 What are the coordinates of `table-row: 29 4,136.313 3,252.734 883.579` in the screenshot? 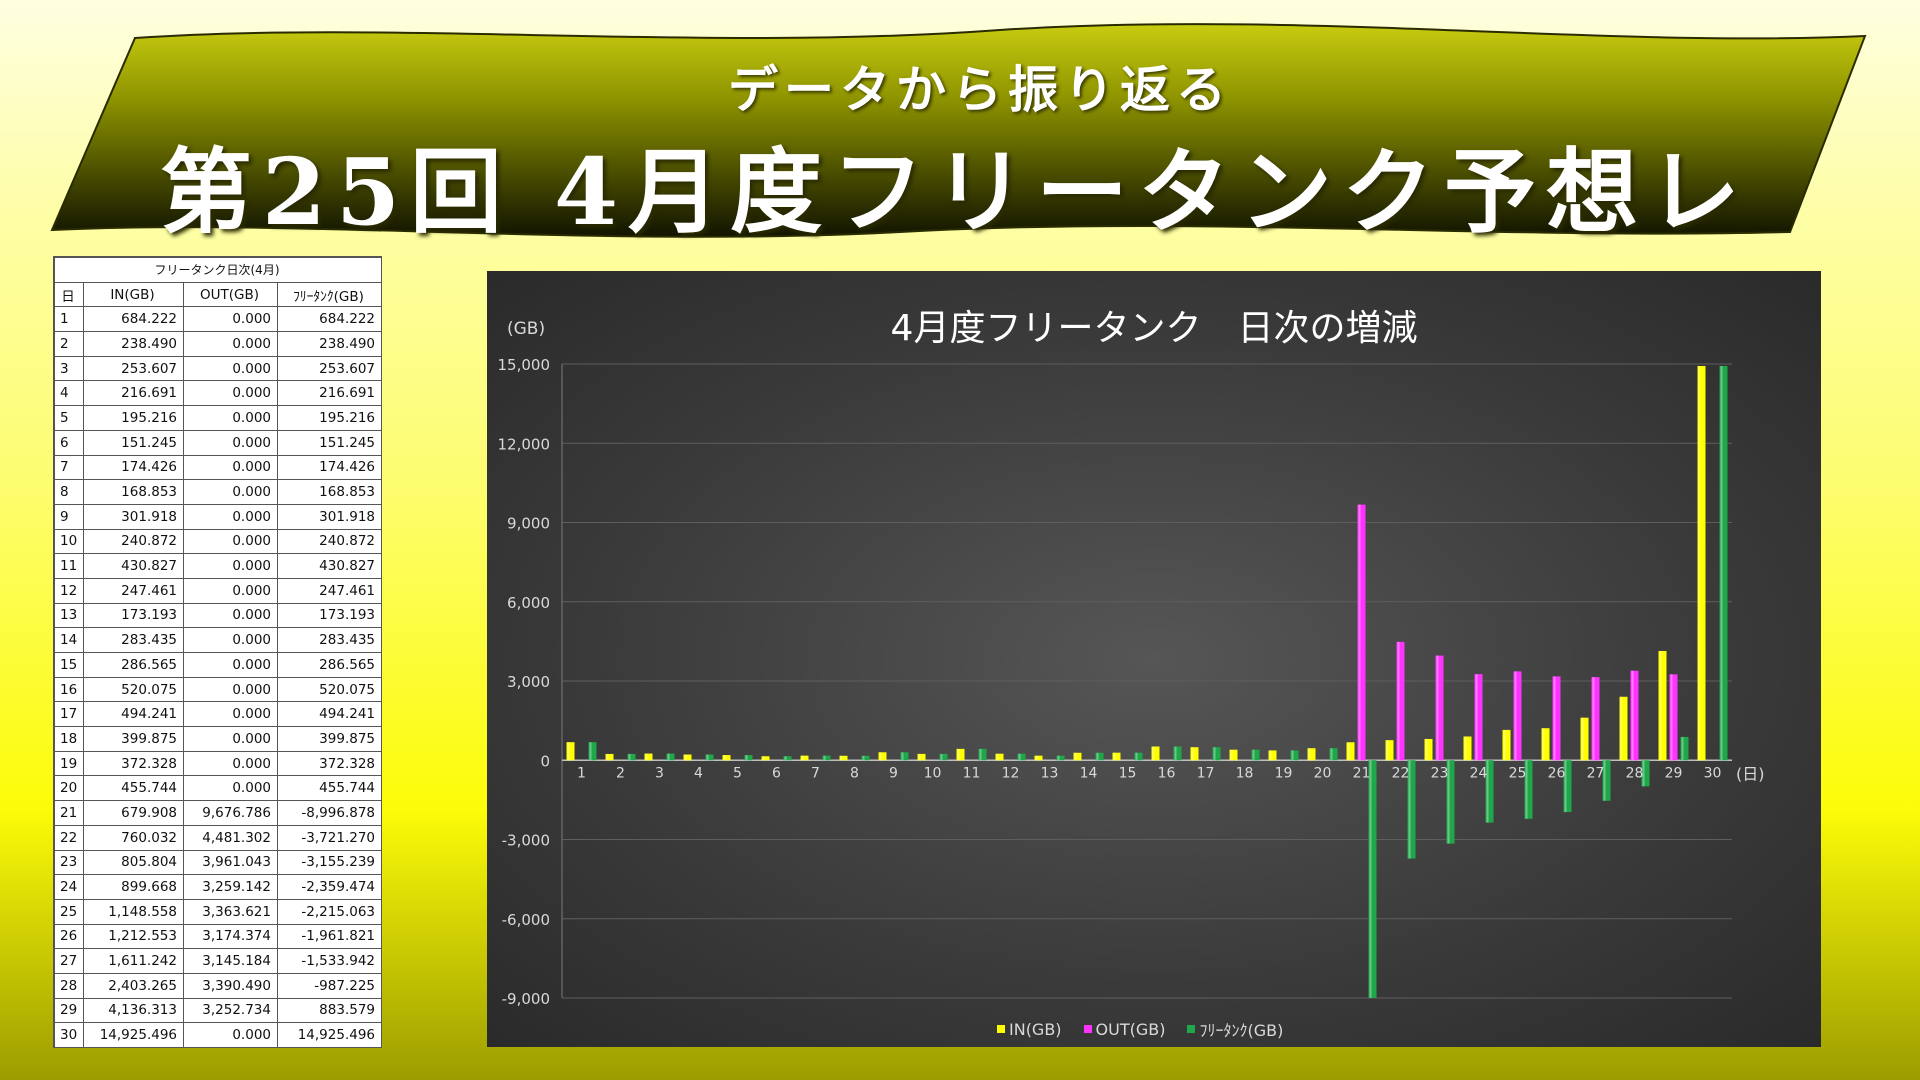 It's located at (218, 1010).